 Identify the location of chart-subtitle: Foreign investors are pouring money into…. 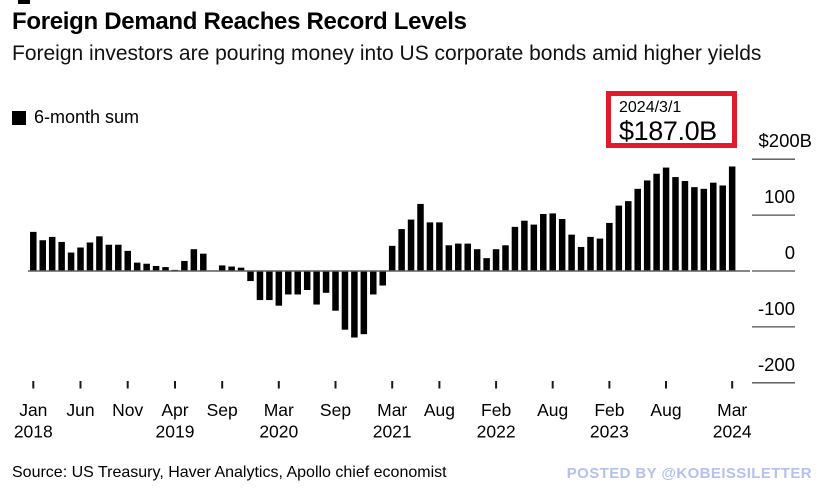
(387, 53).